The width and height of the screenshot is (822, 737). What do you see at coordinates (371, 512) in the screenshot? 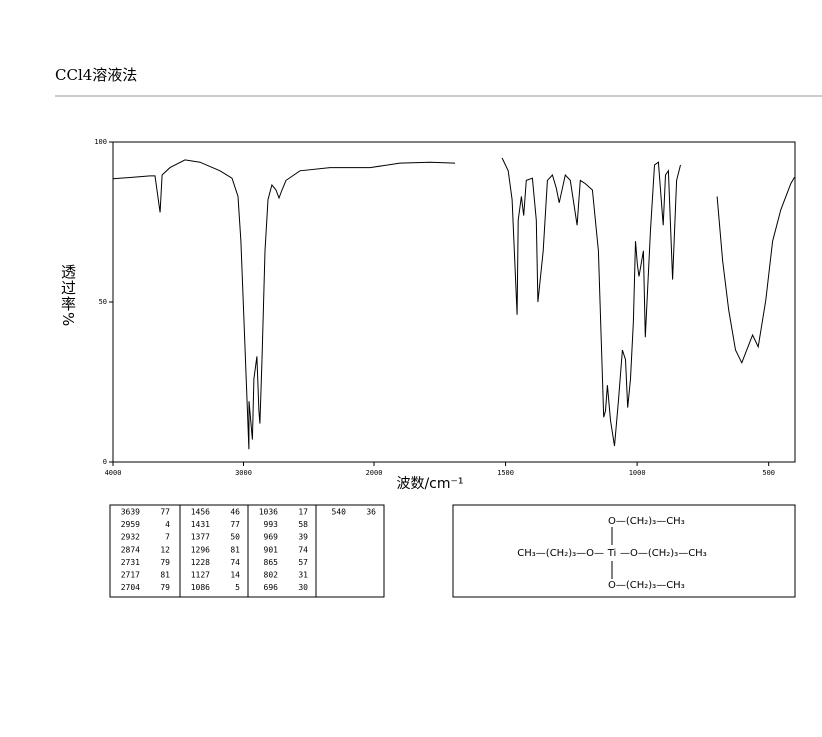
I see `peak-transmittance: 36` at bounding box center [371, 512].